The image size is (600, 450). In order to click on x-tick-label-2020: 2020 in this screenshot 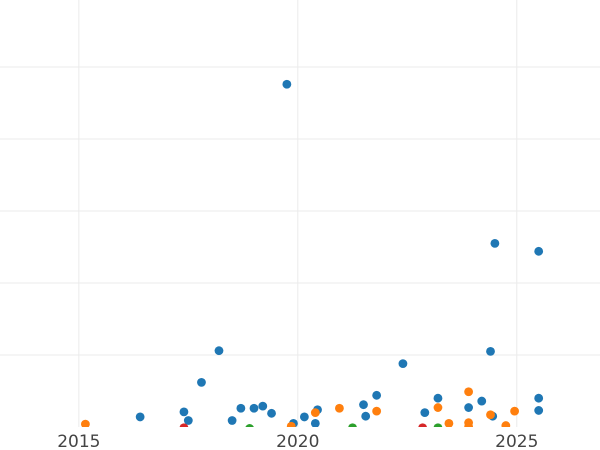, I will do `click(297, 441)`.